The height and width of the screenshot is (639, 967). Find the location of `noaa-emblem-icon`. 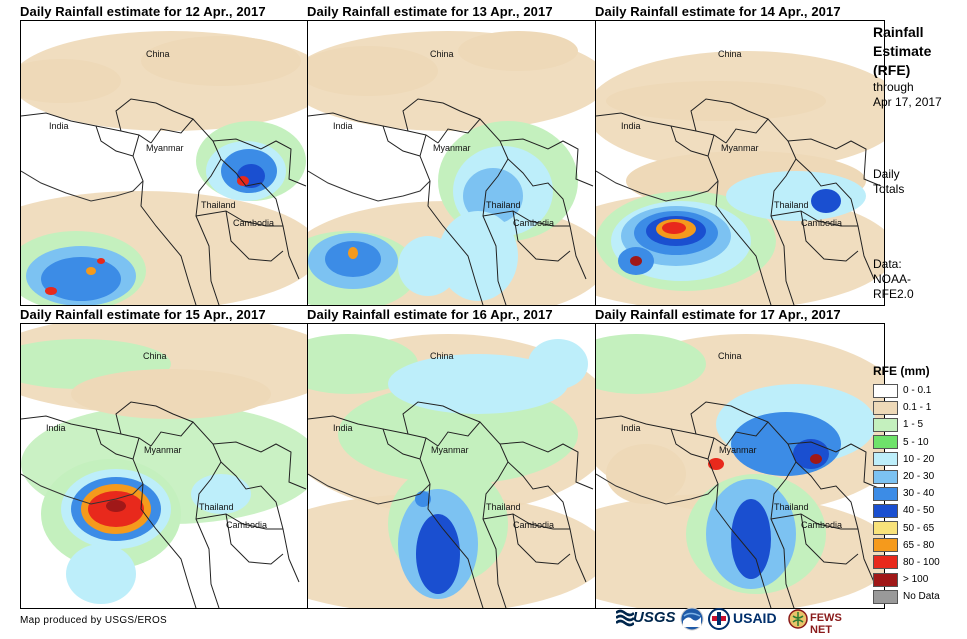

noaa-emblem-icon is located at coordinates (692, 619).